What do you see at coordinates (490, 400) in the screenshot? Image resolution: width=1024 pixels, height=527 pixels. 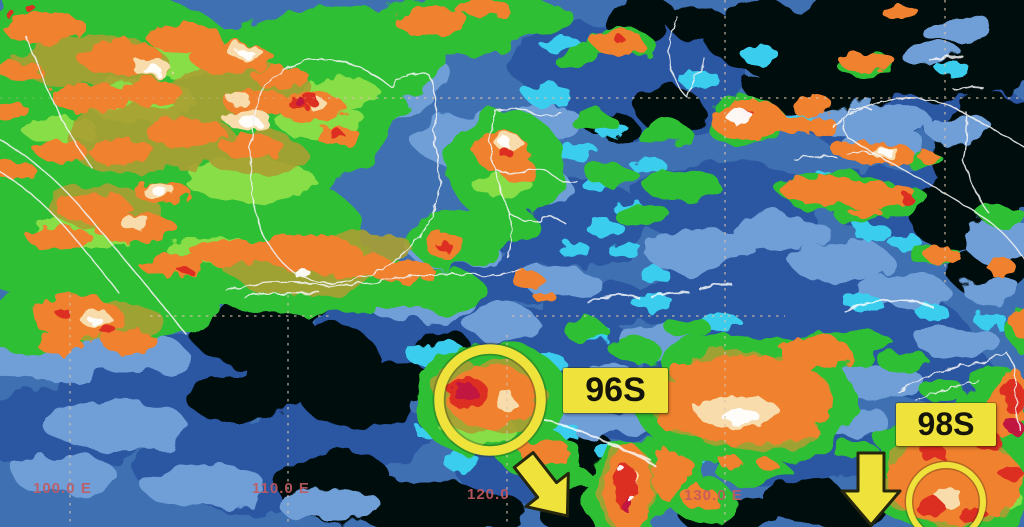 I see `invest-96s-circle` at bounding box center [490, 400].